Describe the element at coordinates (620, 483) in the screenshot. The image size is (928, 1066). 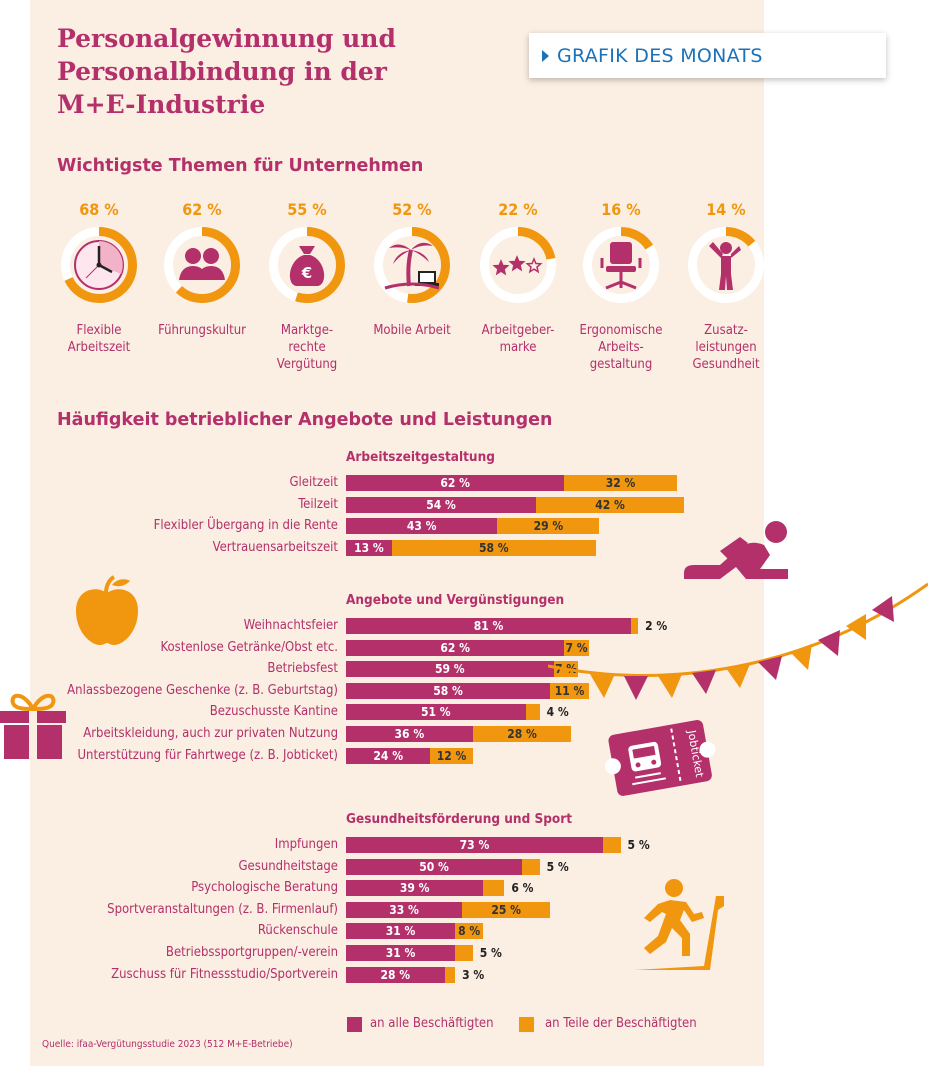
I see `bar-segment-part: 32 %` at that location.